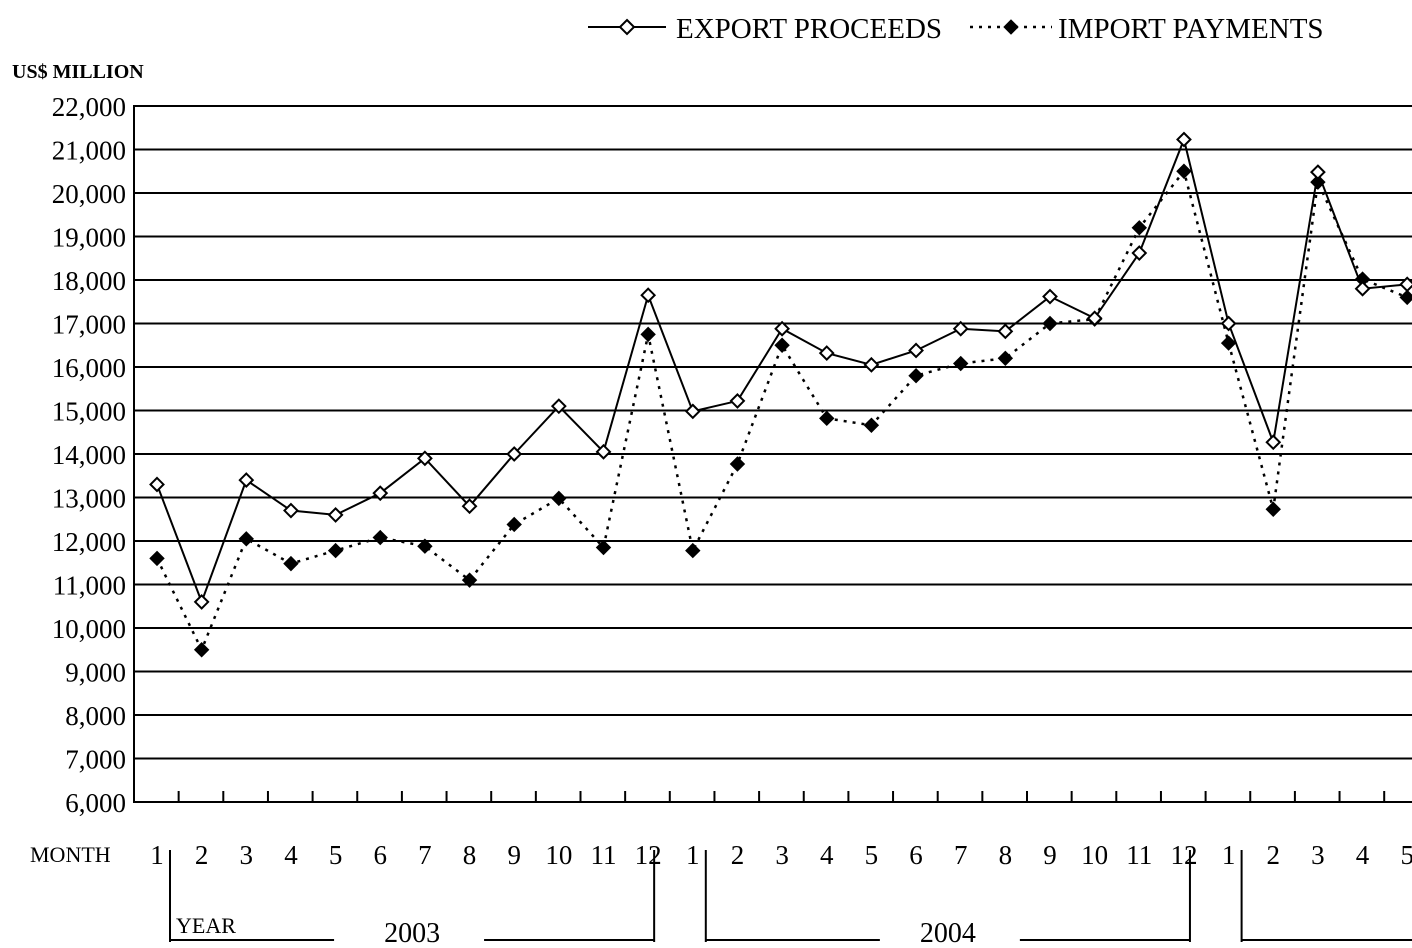  What do you see at coordinates (89, 542) in the screenshot?
I see `y-tick-label: 12,000` at bounding box center [89, 542].